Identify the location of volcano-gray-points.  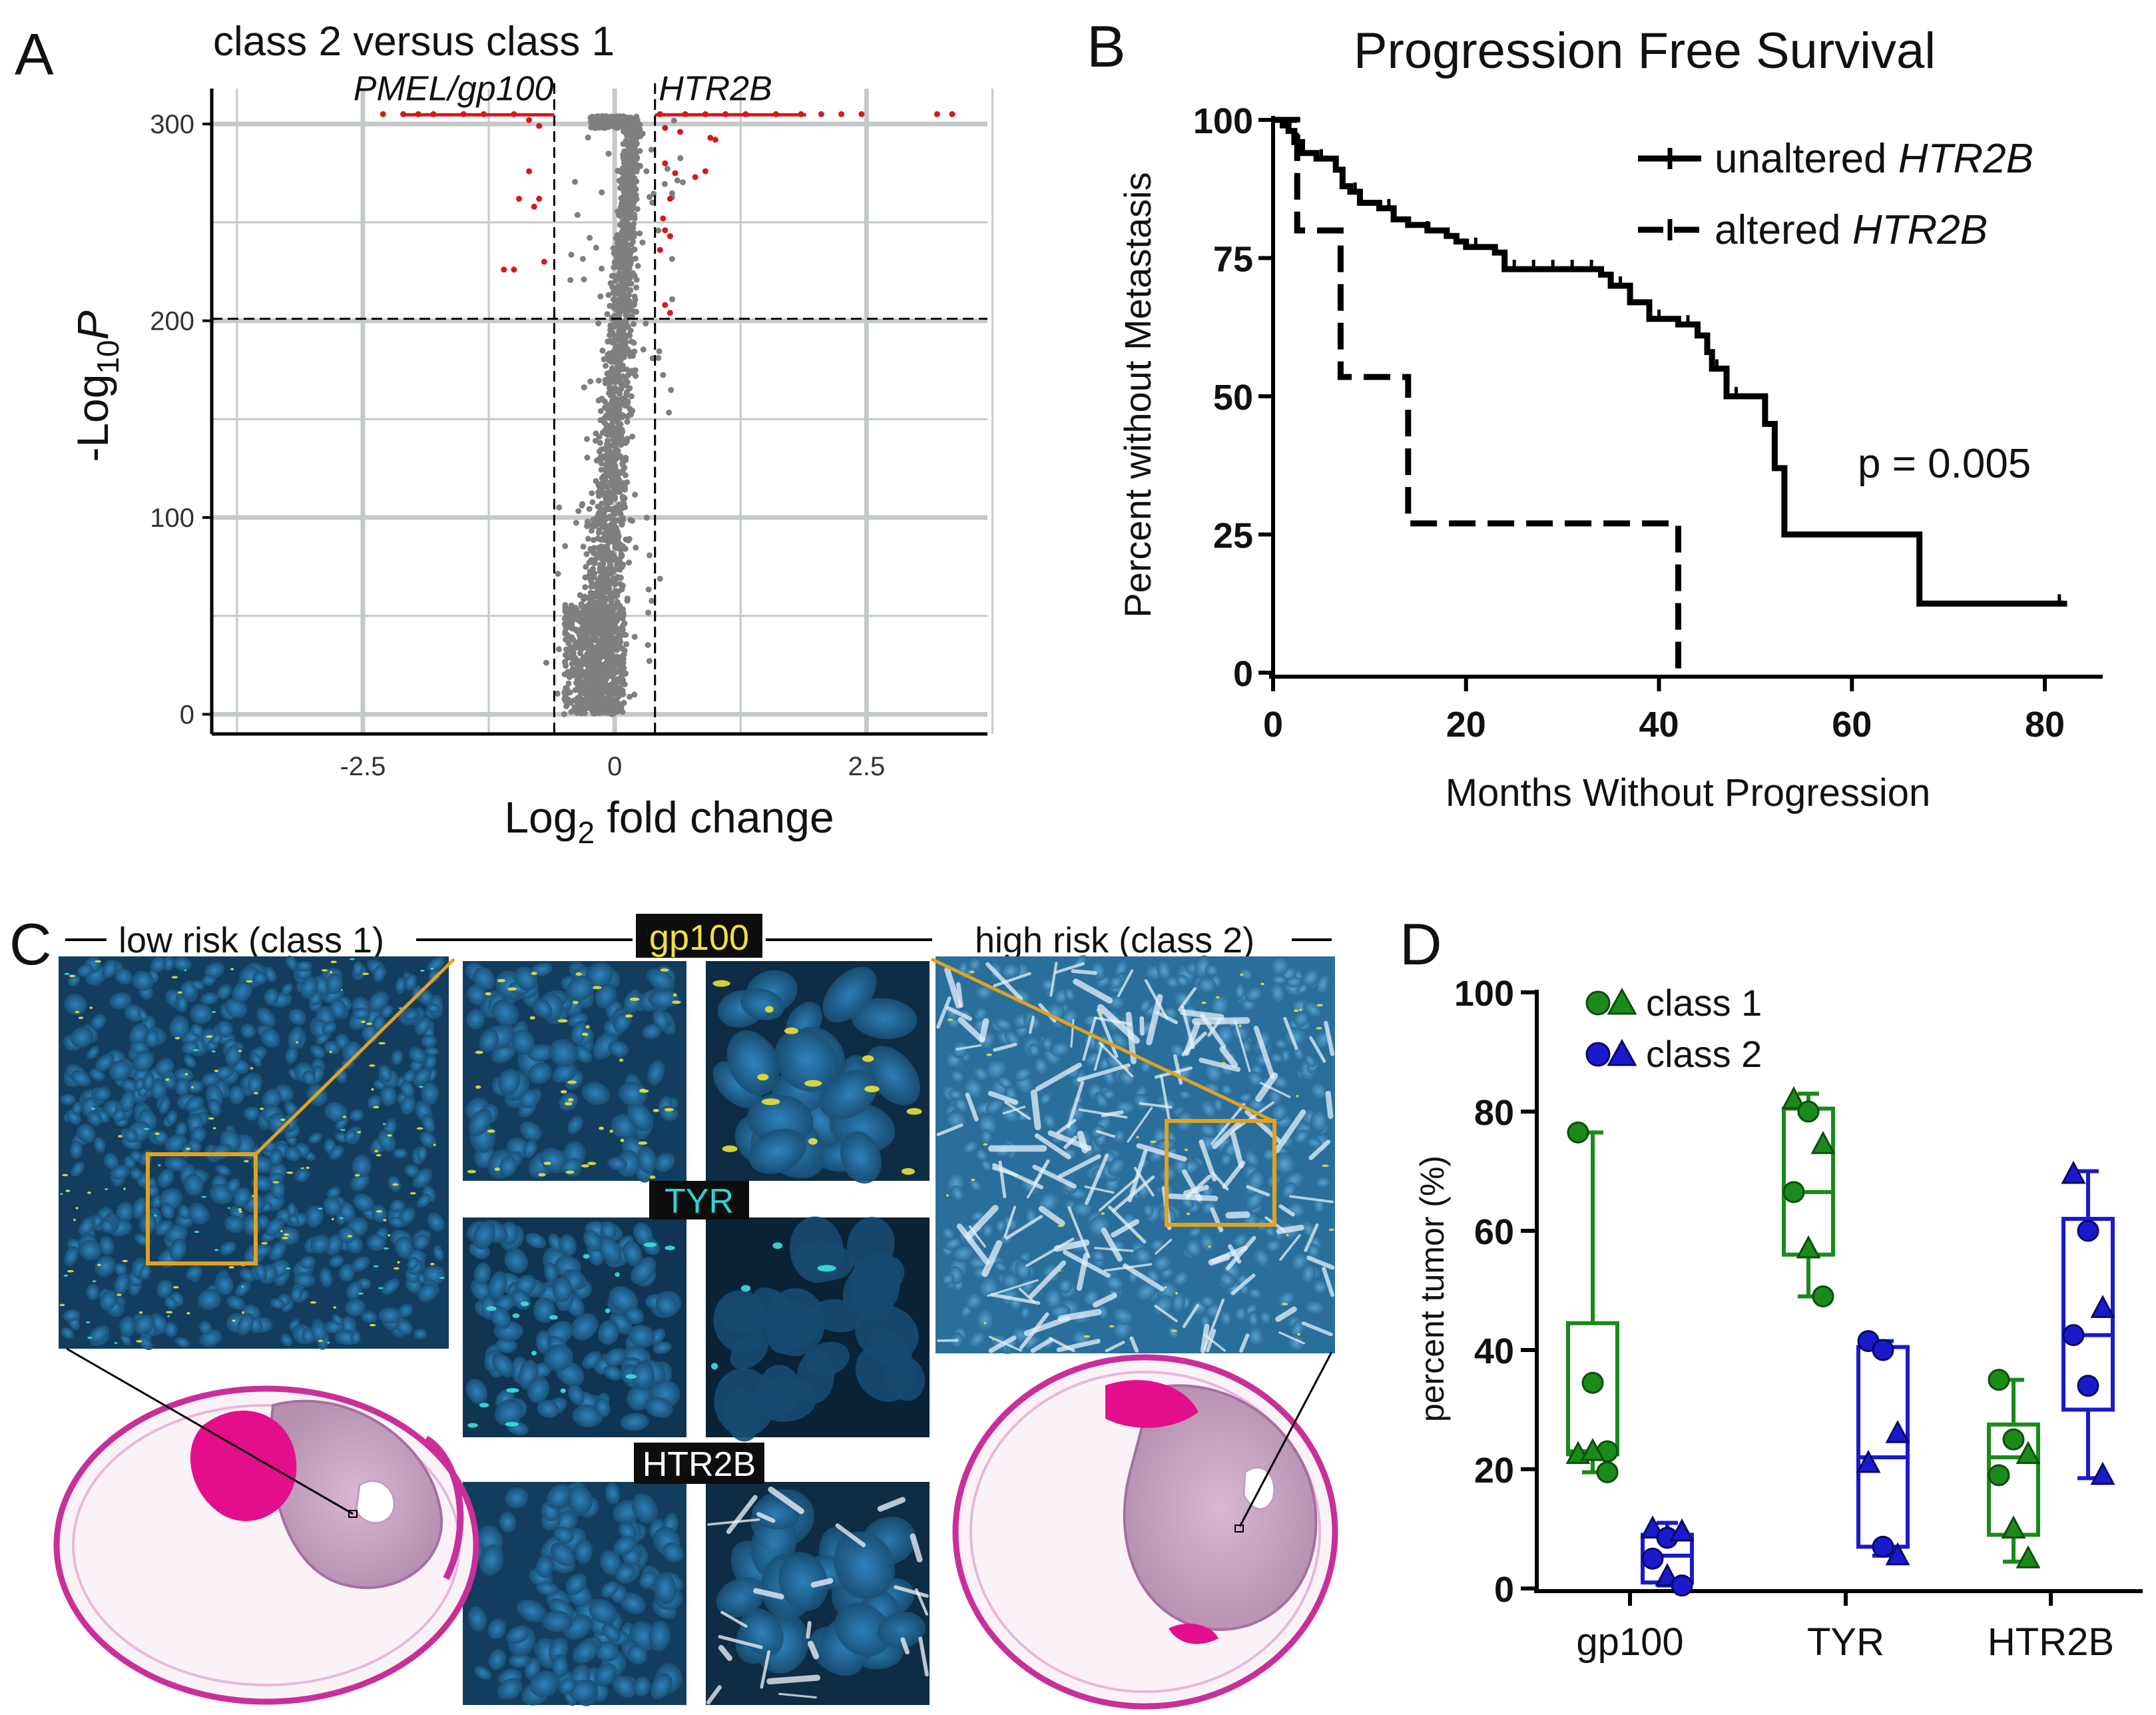
(614, 415).